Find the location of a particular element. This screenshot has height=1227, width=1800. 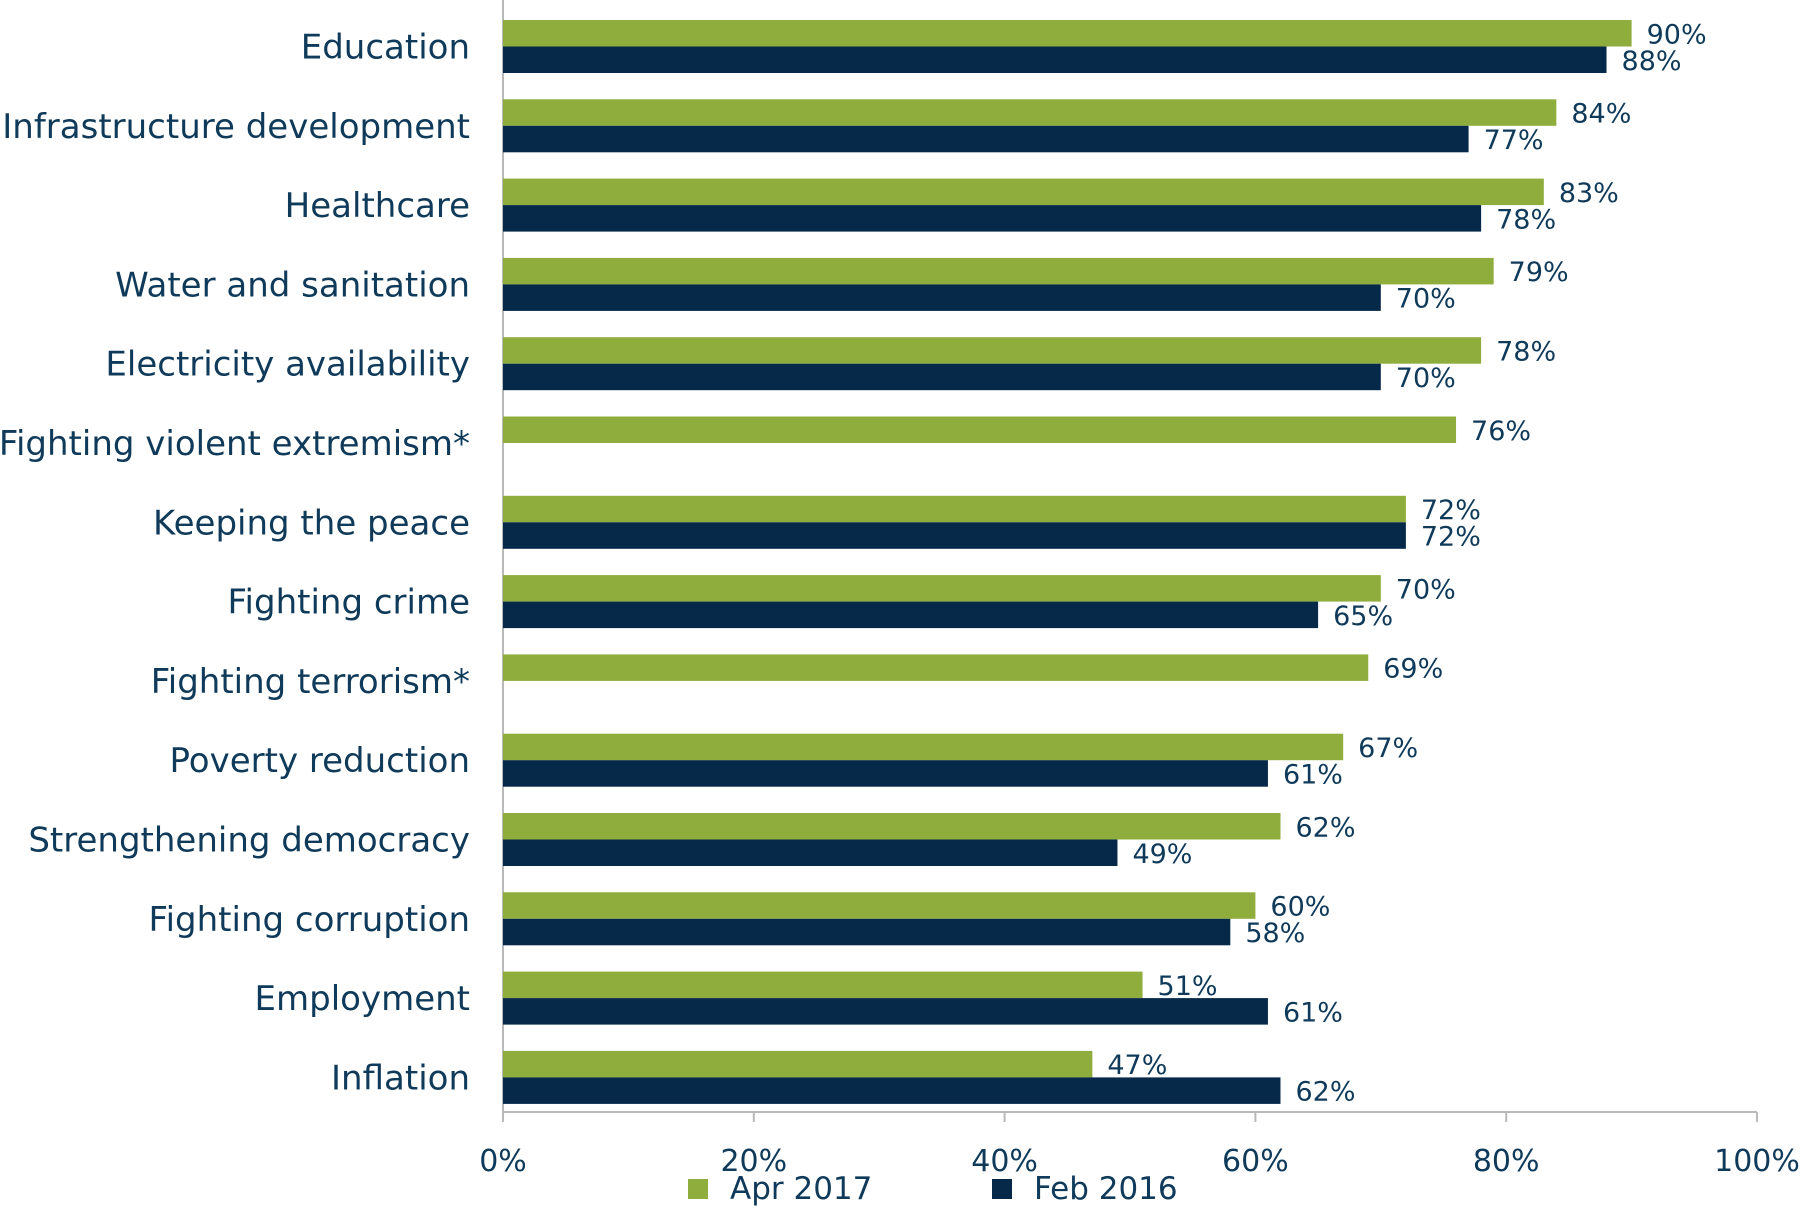

category-label: Poverty reduction is located at coordinates (320, 761).